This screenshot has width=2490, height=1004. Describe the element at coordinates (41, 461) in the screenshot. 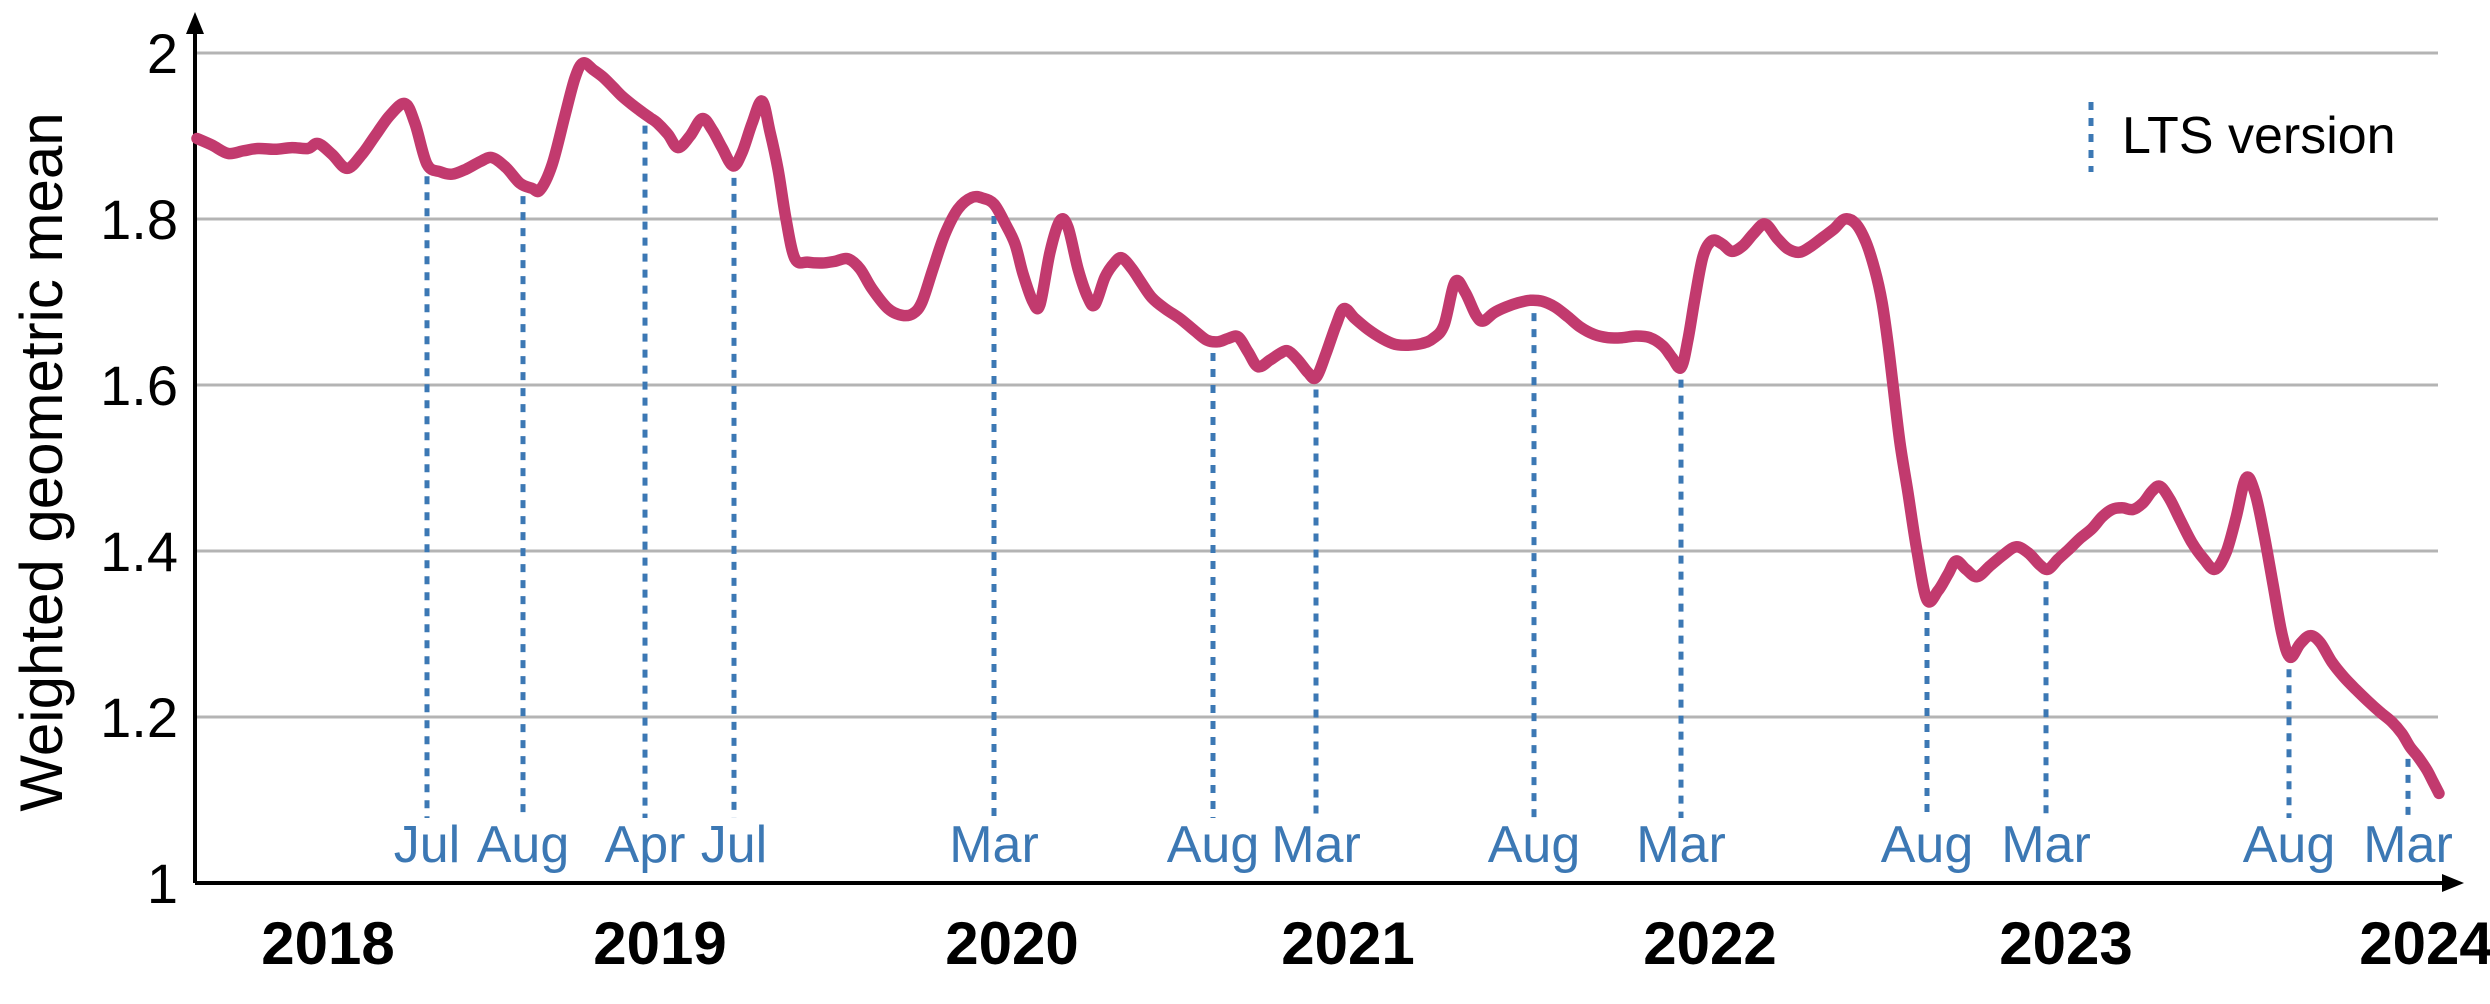

I see `y-axis-title: Weighted geometric mean` at that location.